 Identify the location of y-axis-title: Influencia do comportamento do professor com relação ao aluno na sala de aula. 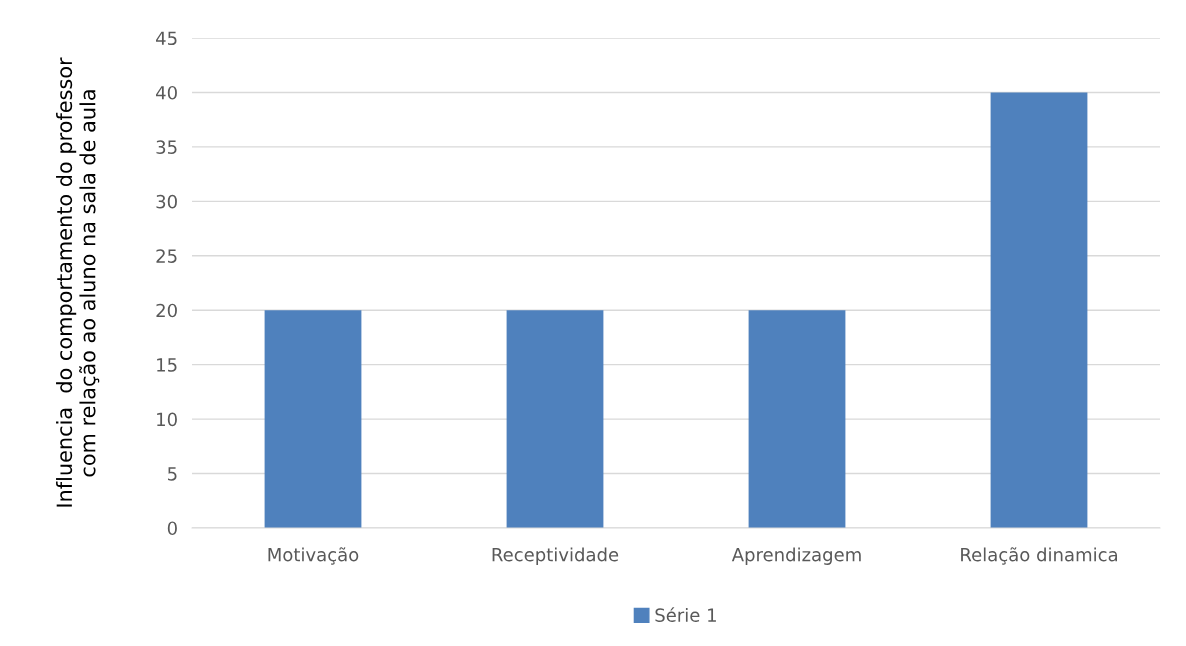
(78, 282).